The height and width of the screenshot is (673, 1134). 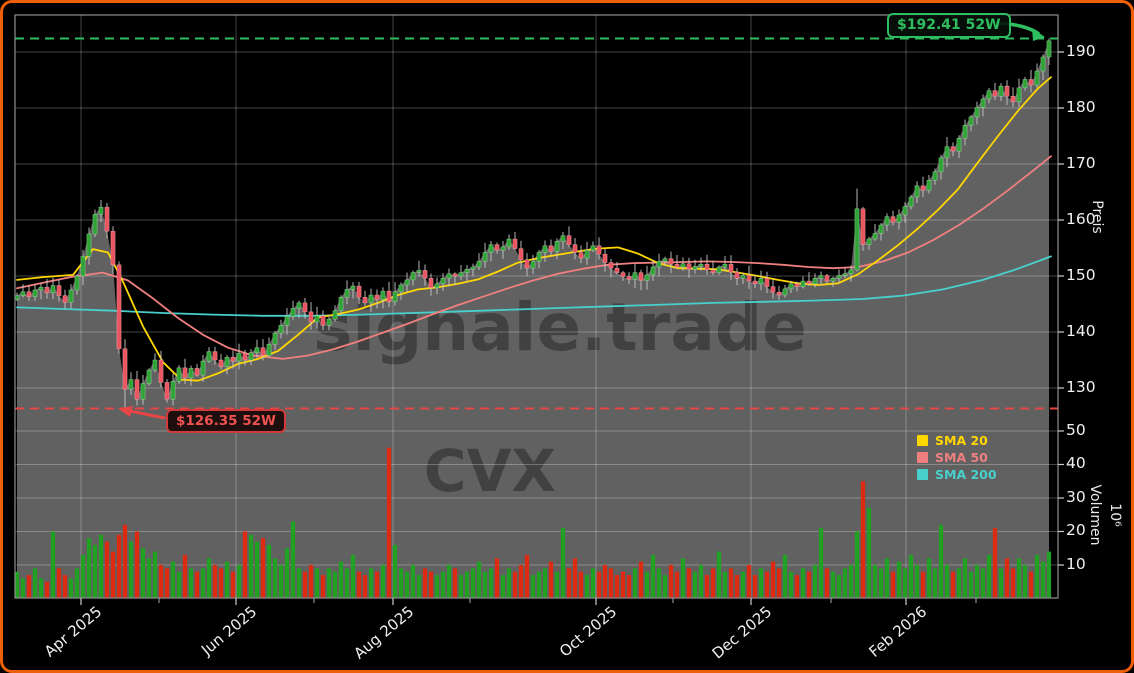 What do you see at coordinates (1081, 387) in the screenshot?
I see `price-tick-label: 130` at bounding box center [1081, 387].